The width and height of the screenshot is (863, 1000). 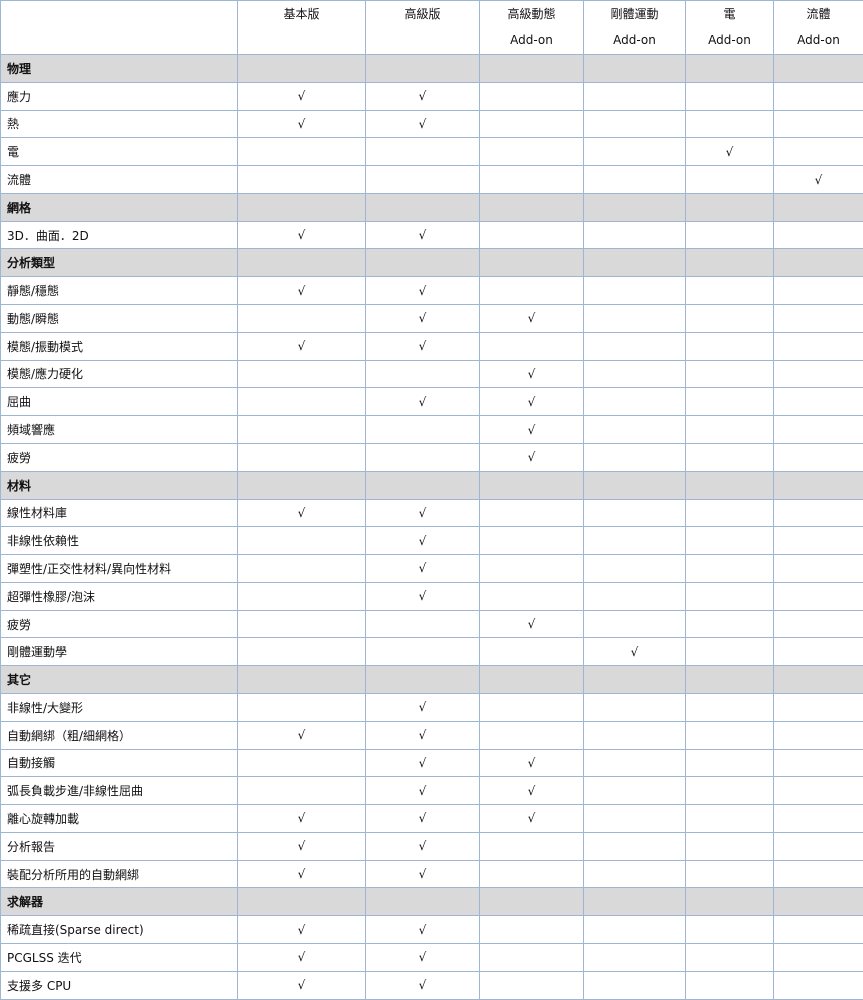 I want to click on table-row: 自動接觸 √ √, so click(x=431, y=763).